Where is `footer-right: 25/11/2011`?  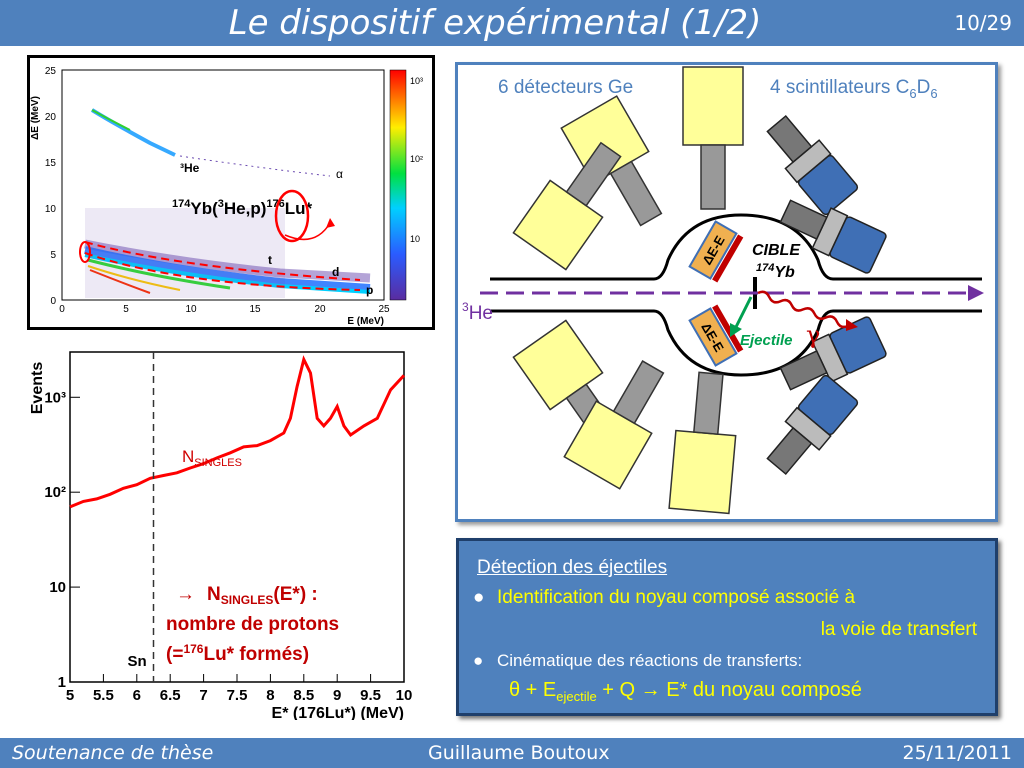
footer-right: 25/11/2011 is located at coordinates (957, 753).